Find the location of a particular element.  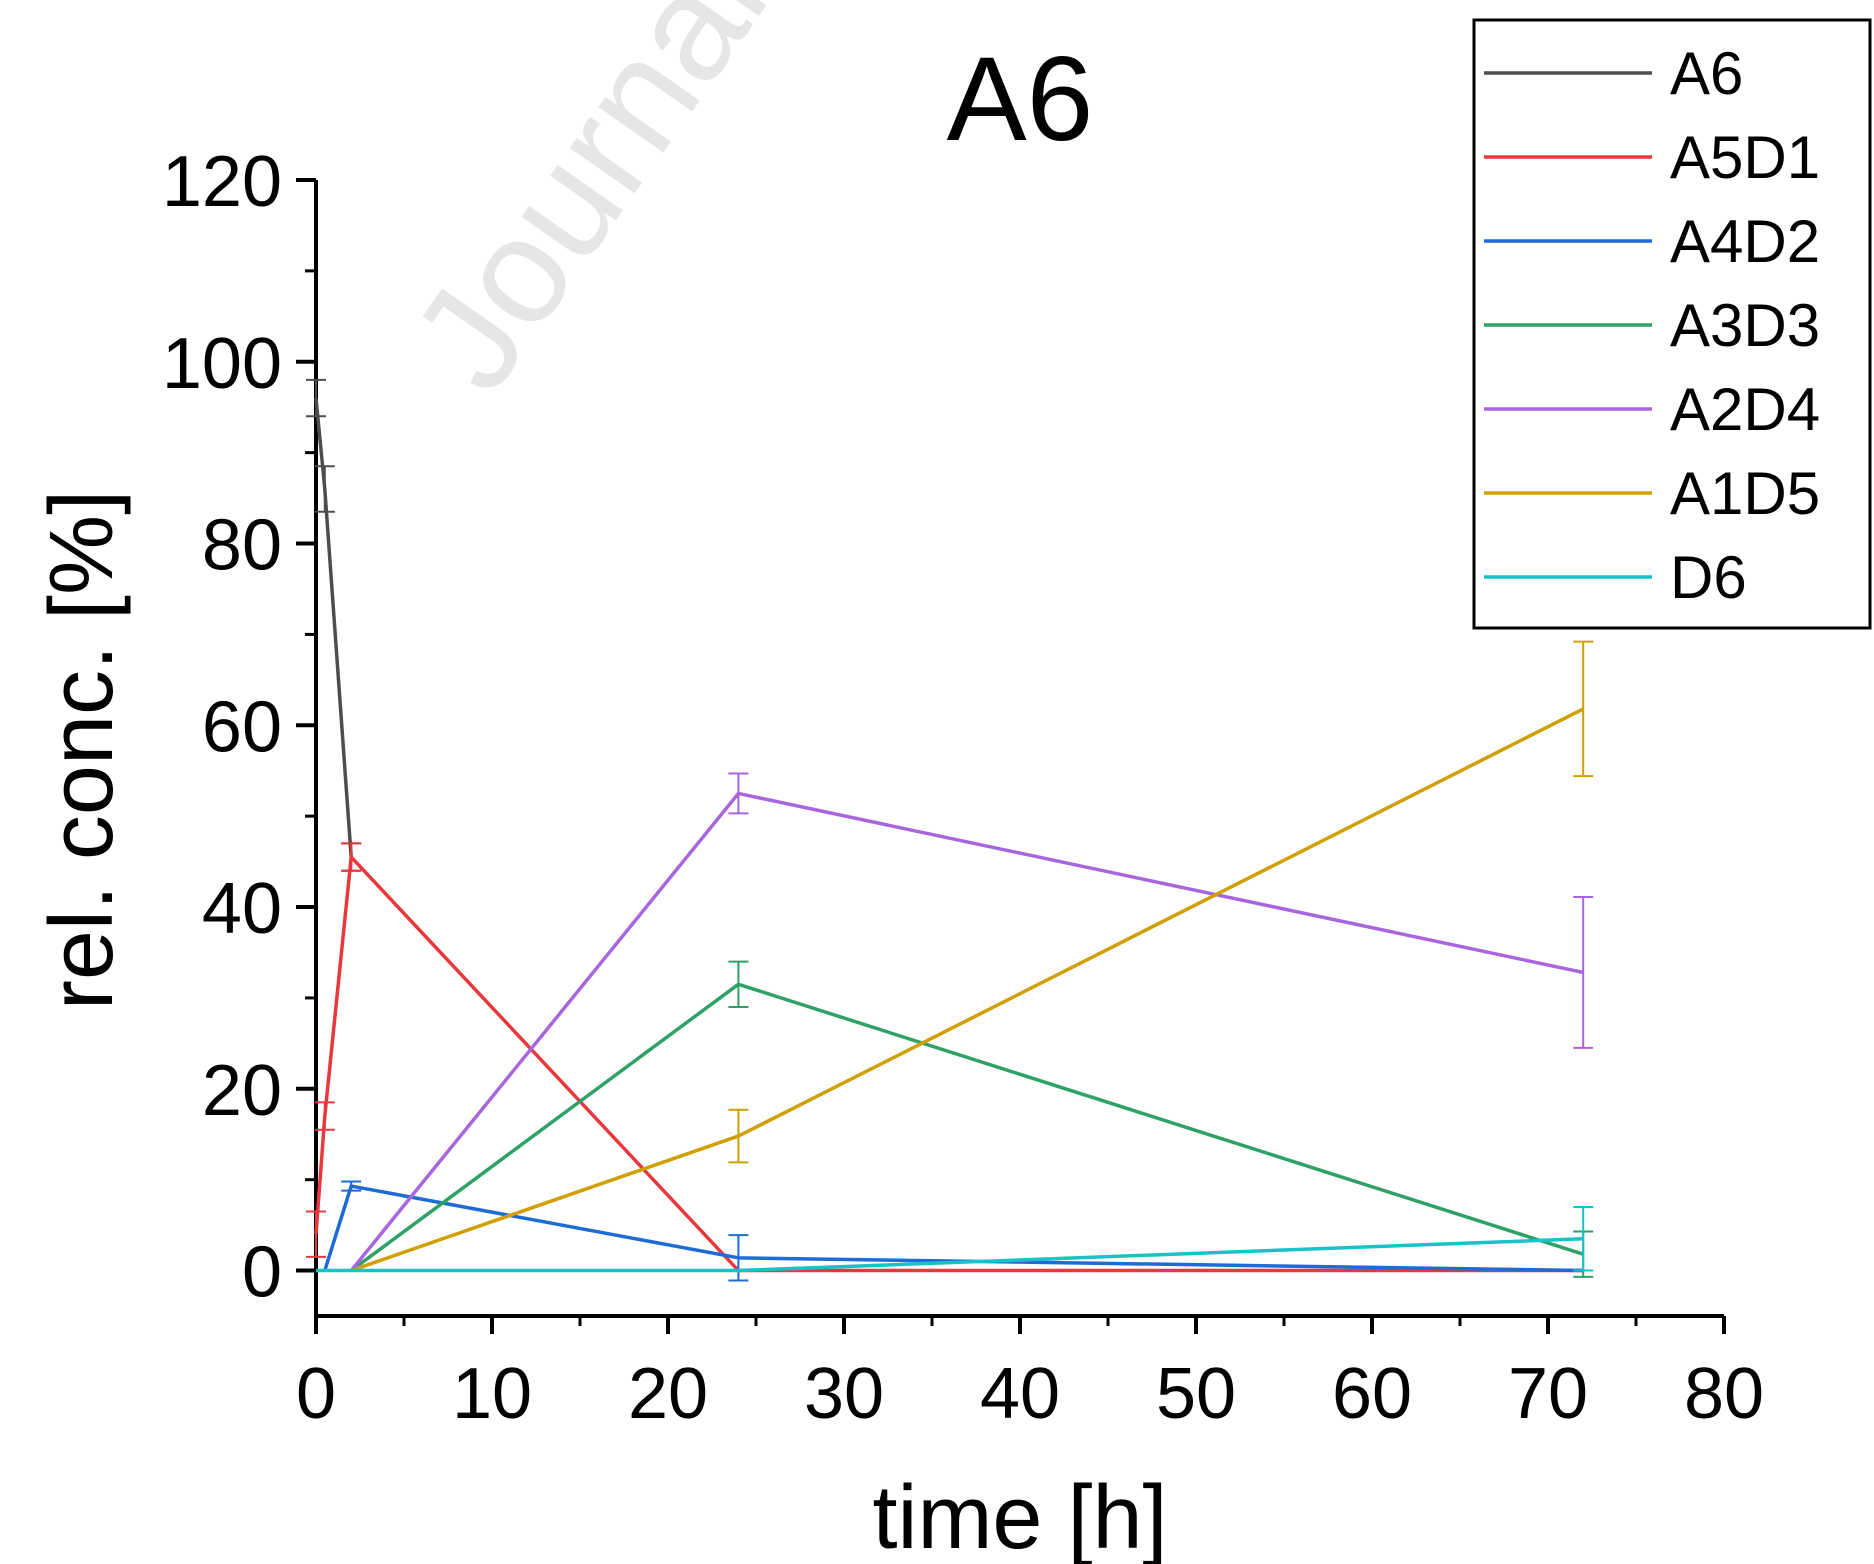

chart-title: A6 is located at coordinates (1020, 99).